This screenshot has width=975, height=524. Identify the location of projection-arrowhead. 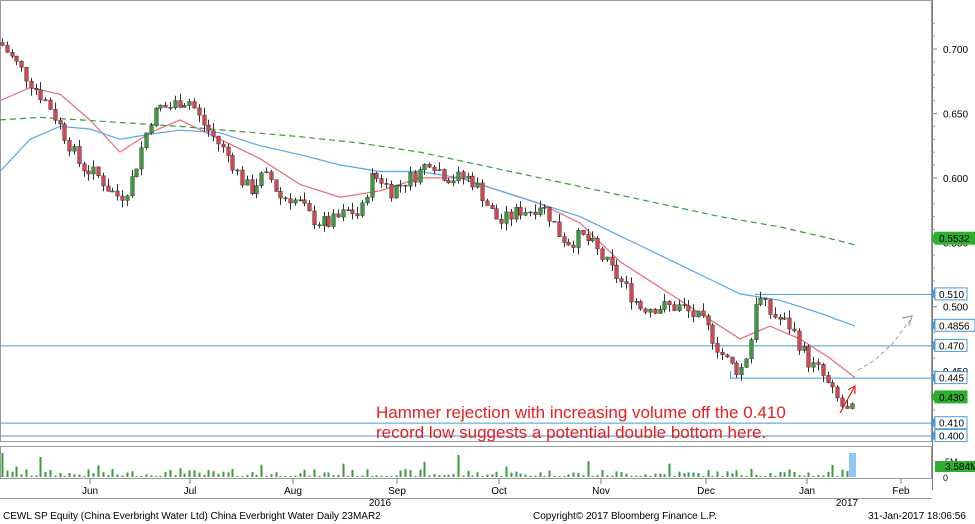
(907, 321).